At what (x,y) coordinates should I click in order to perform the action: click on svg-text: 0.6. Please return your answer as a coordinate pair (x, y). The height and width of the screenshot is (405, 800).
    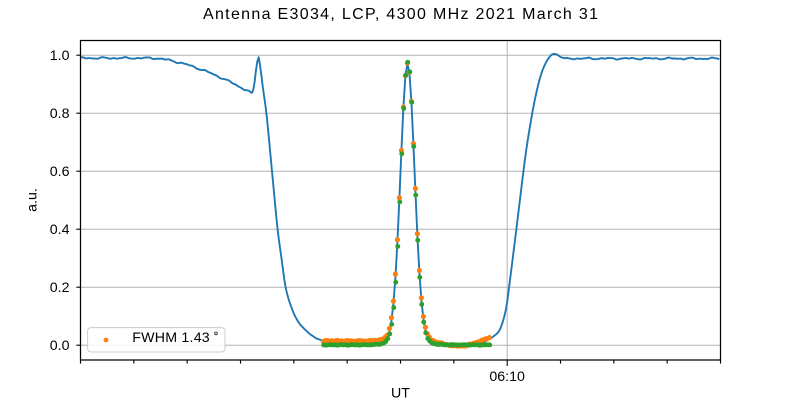
    Looking at the image, I should click on (60, 172).